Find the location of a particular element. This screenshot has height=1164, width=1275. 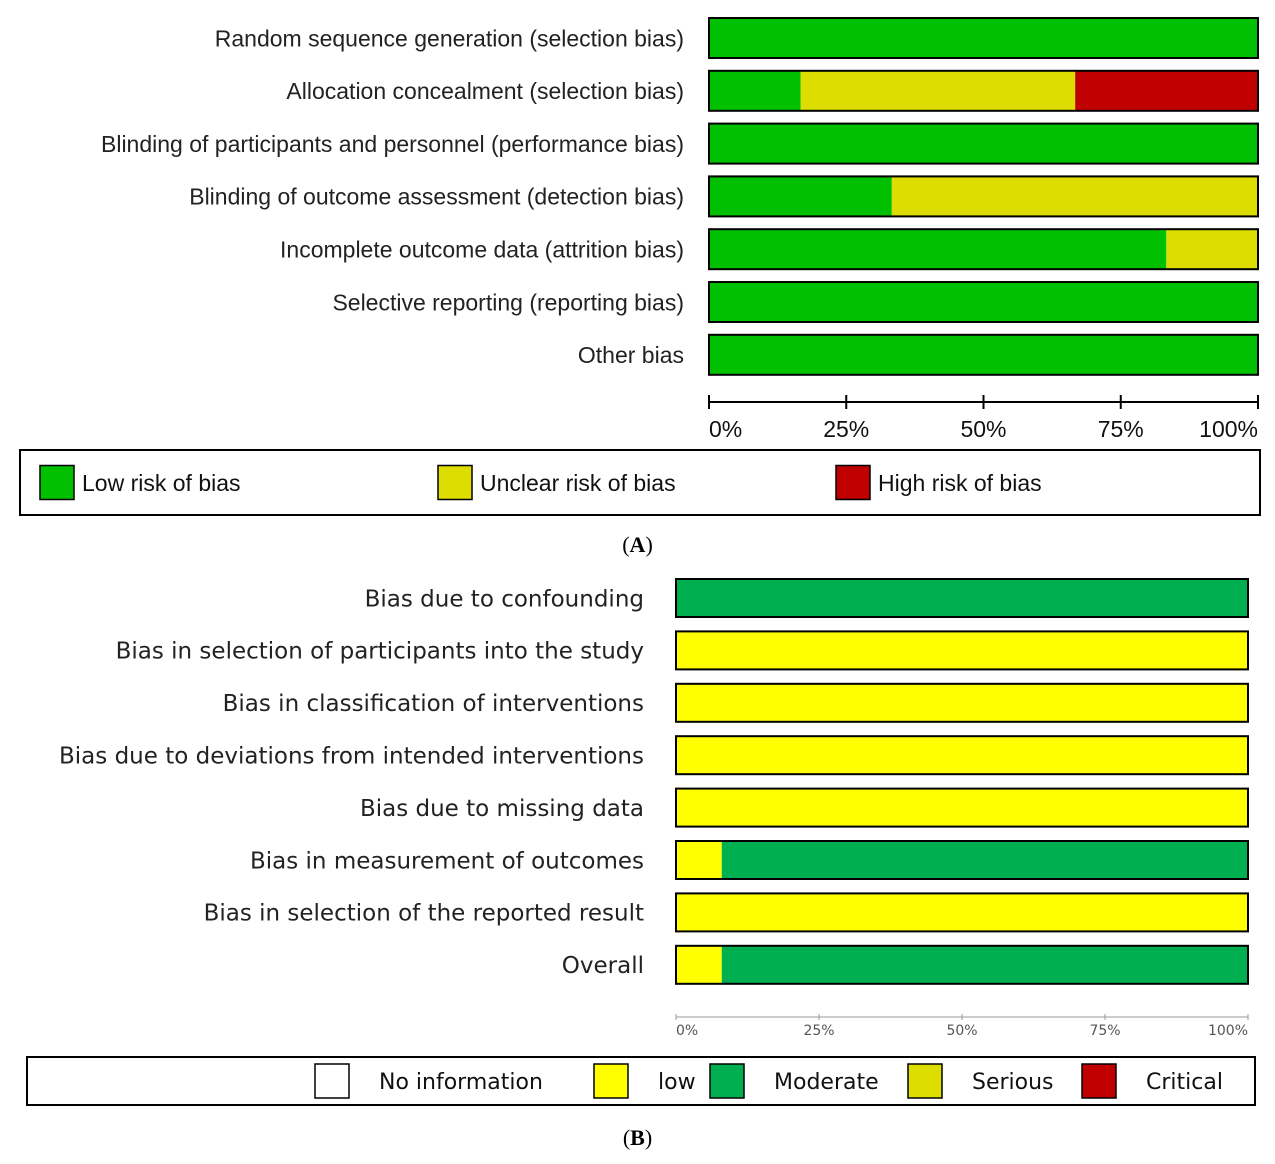

legend-swatch-critical is located at coordinates (1099, 1081).